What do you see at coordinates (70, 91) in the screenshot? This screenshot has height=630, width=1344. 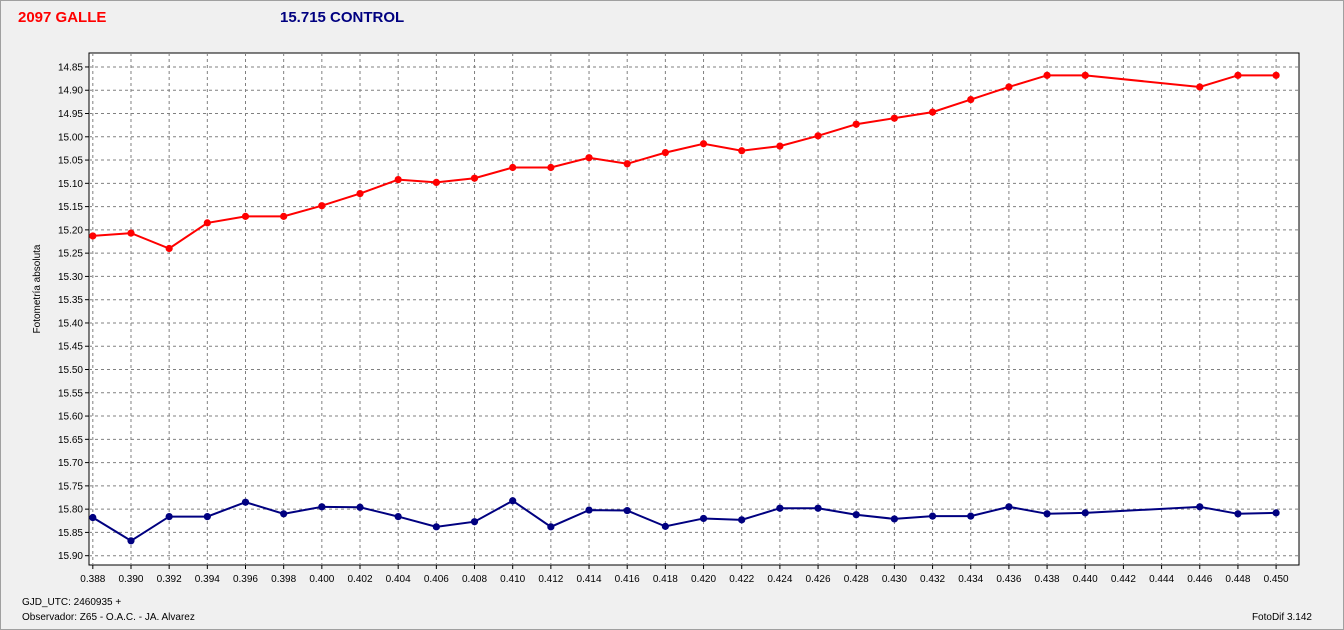 I see `y-tick-label: 14.90` at bounding box center [70, 91].